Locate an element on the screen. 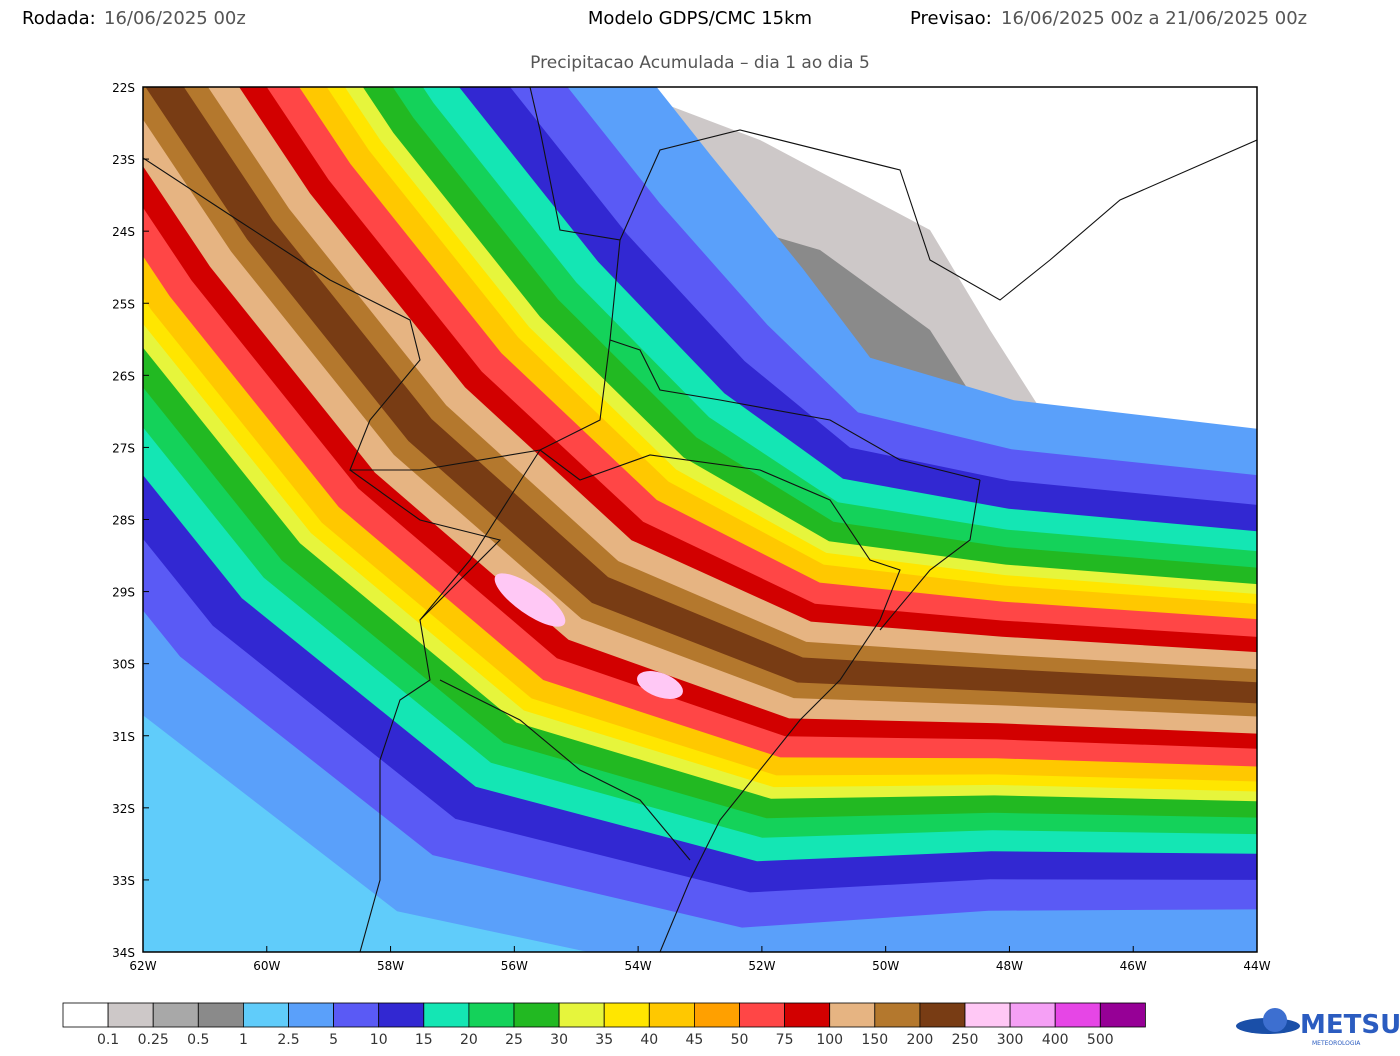  colorbar-label: 35 is located at coordinates (604, 1040).